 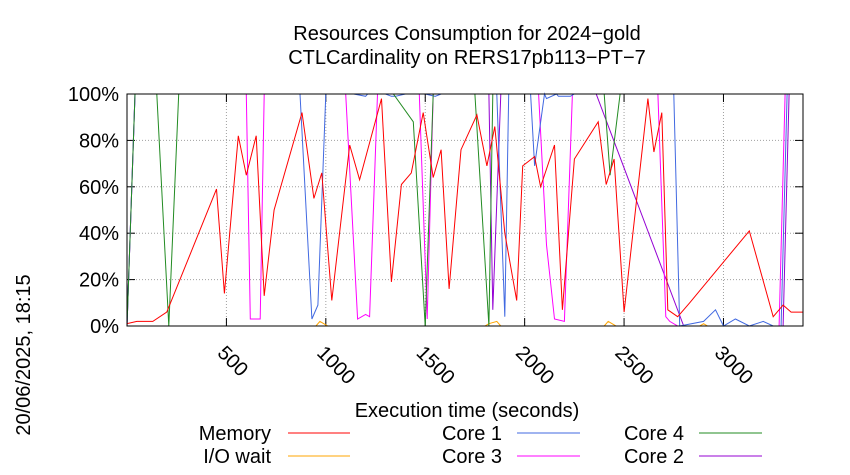 I want to click on legend-label-i-o-wait: I/O wait, so click(x=237, y=457).